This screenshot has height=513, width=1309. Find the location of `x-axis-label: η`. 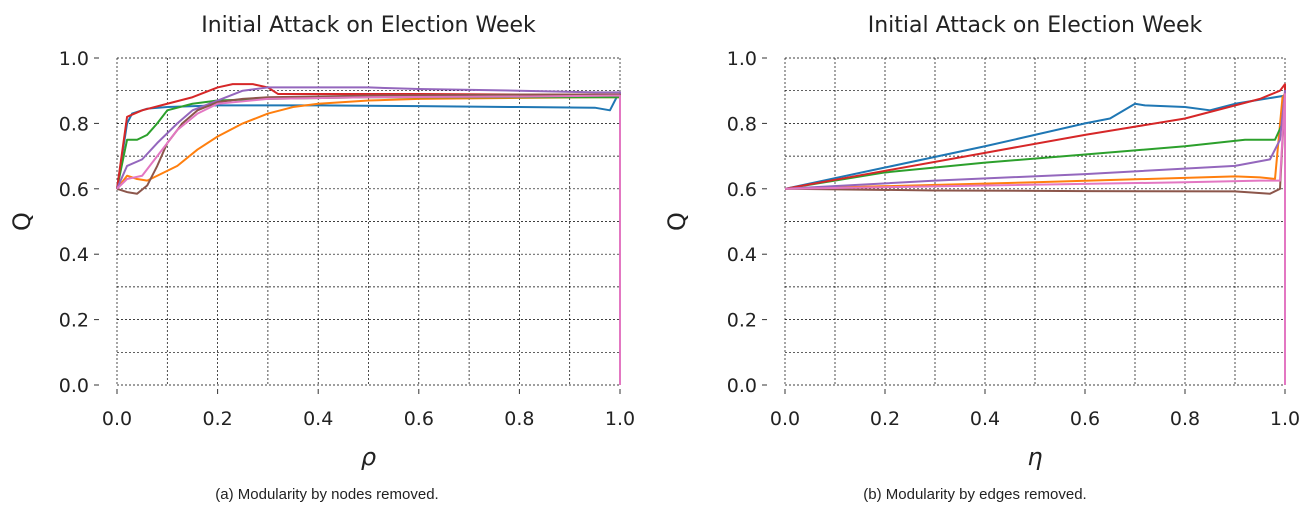

x-axis-label: η is located at coordinates (1034, 457).